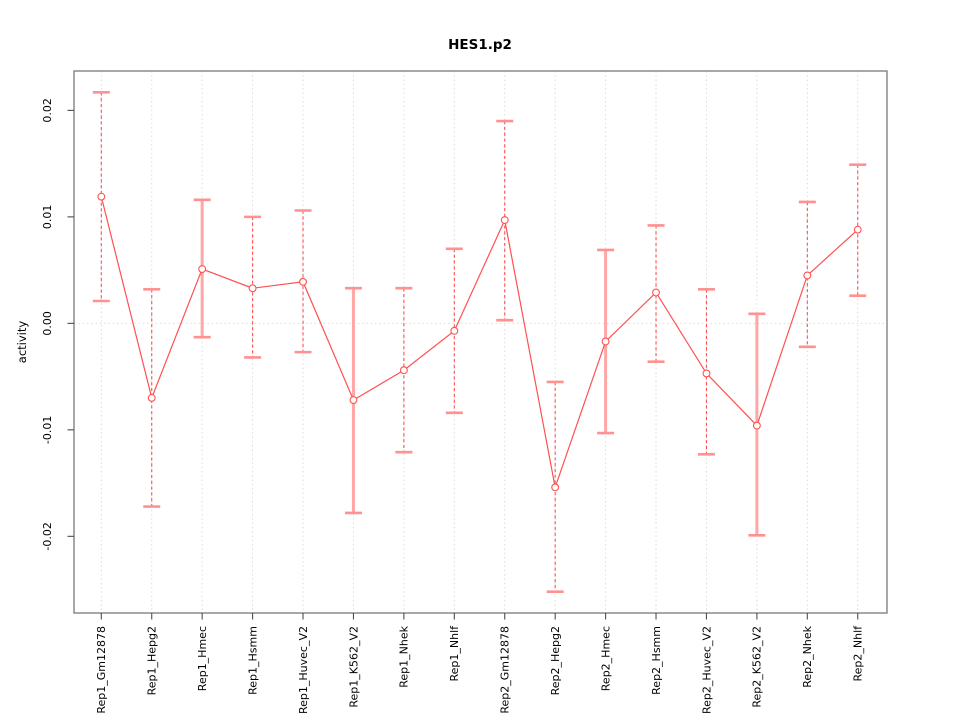 Image resolution: width=960 pixels, height=720 pixels. What do you see at coordinates (47, 110) in the screenshot?
I see `y-tick-label: 0.02` at bounding box center [47, 110].